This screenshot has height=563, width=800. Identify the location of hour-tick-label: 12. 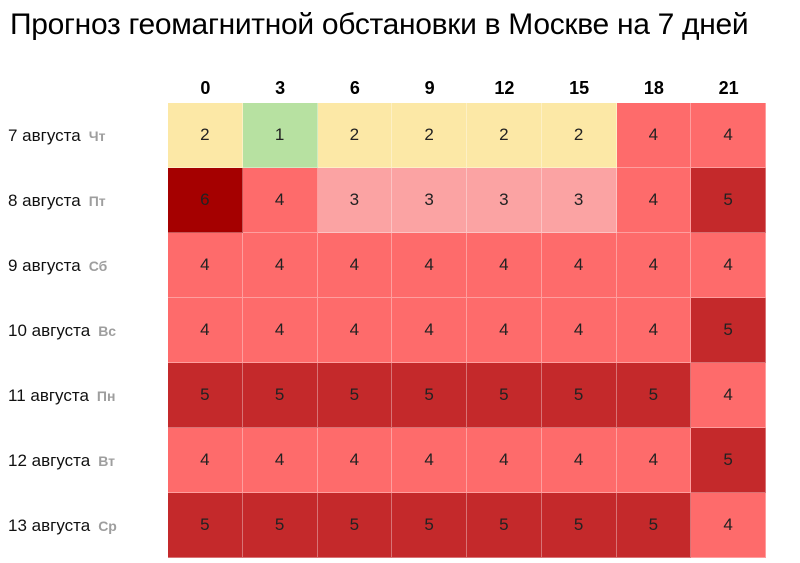
(504, 88).